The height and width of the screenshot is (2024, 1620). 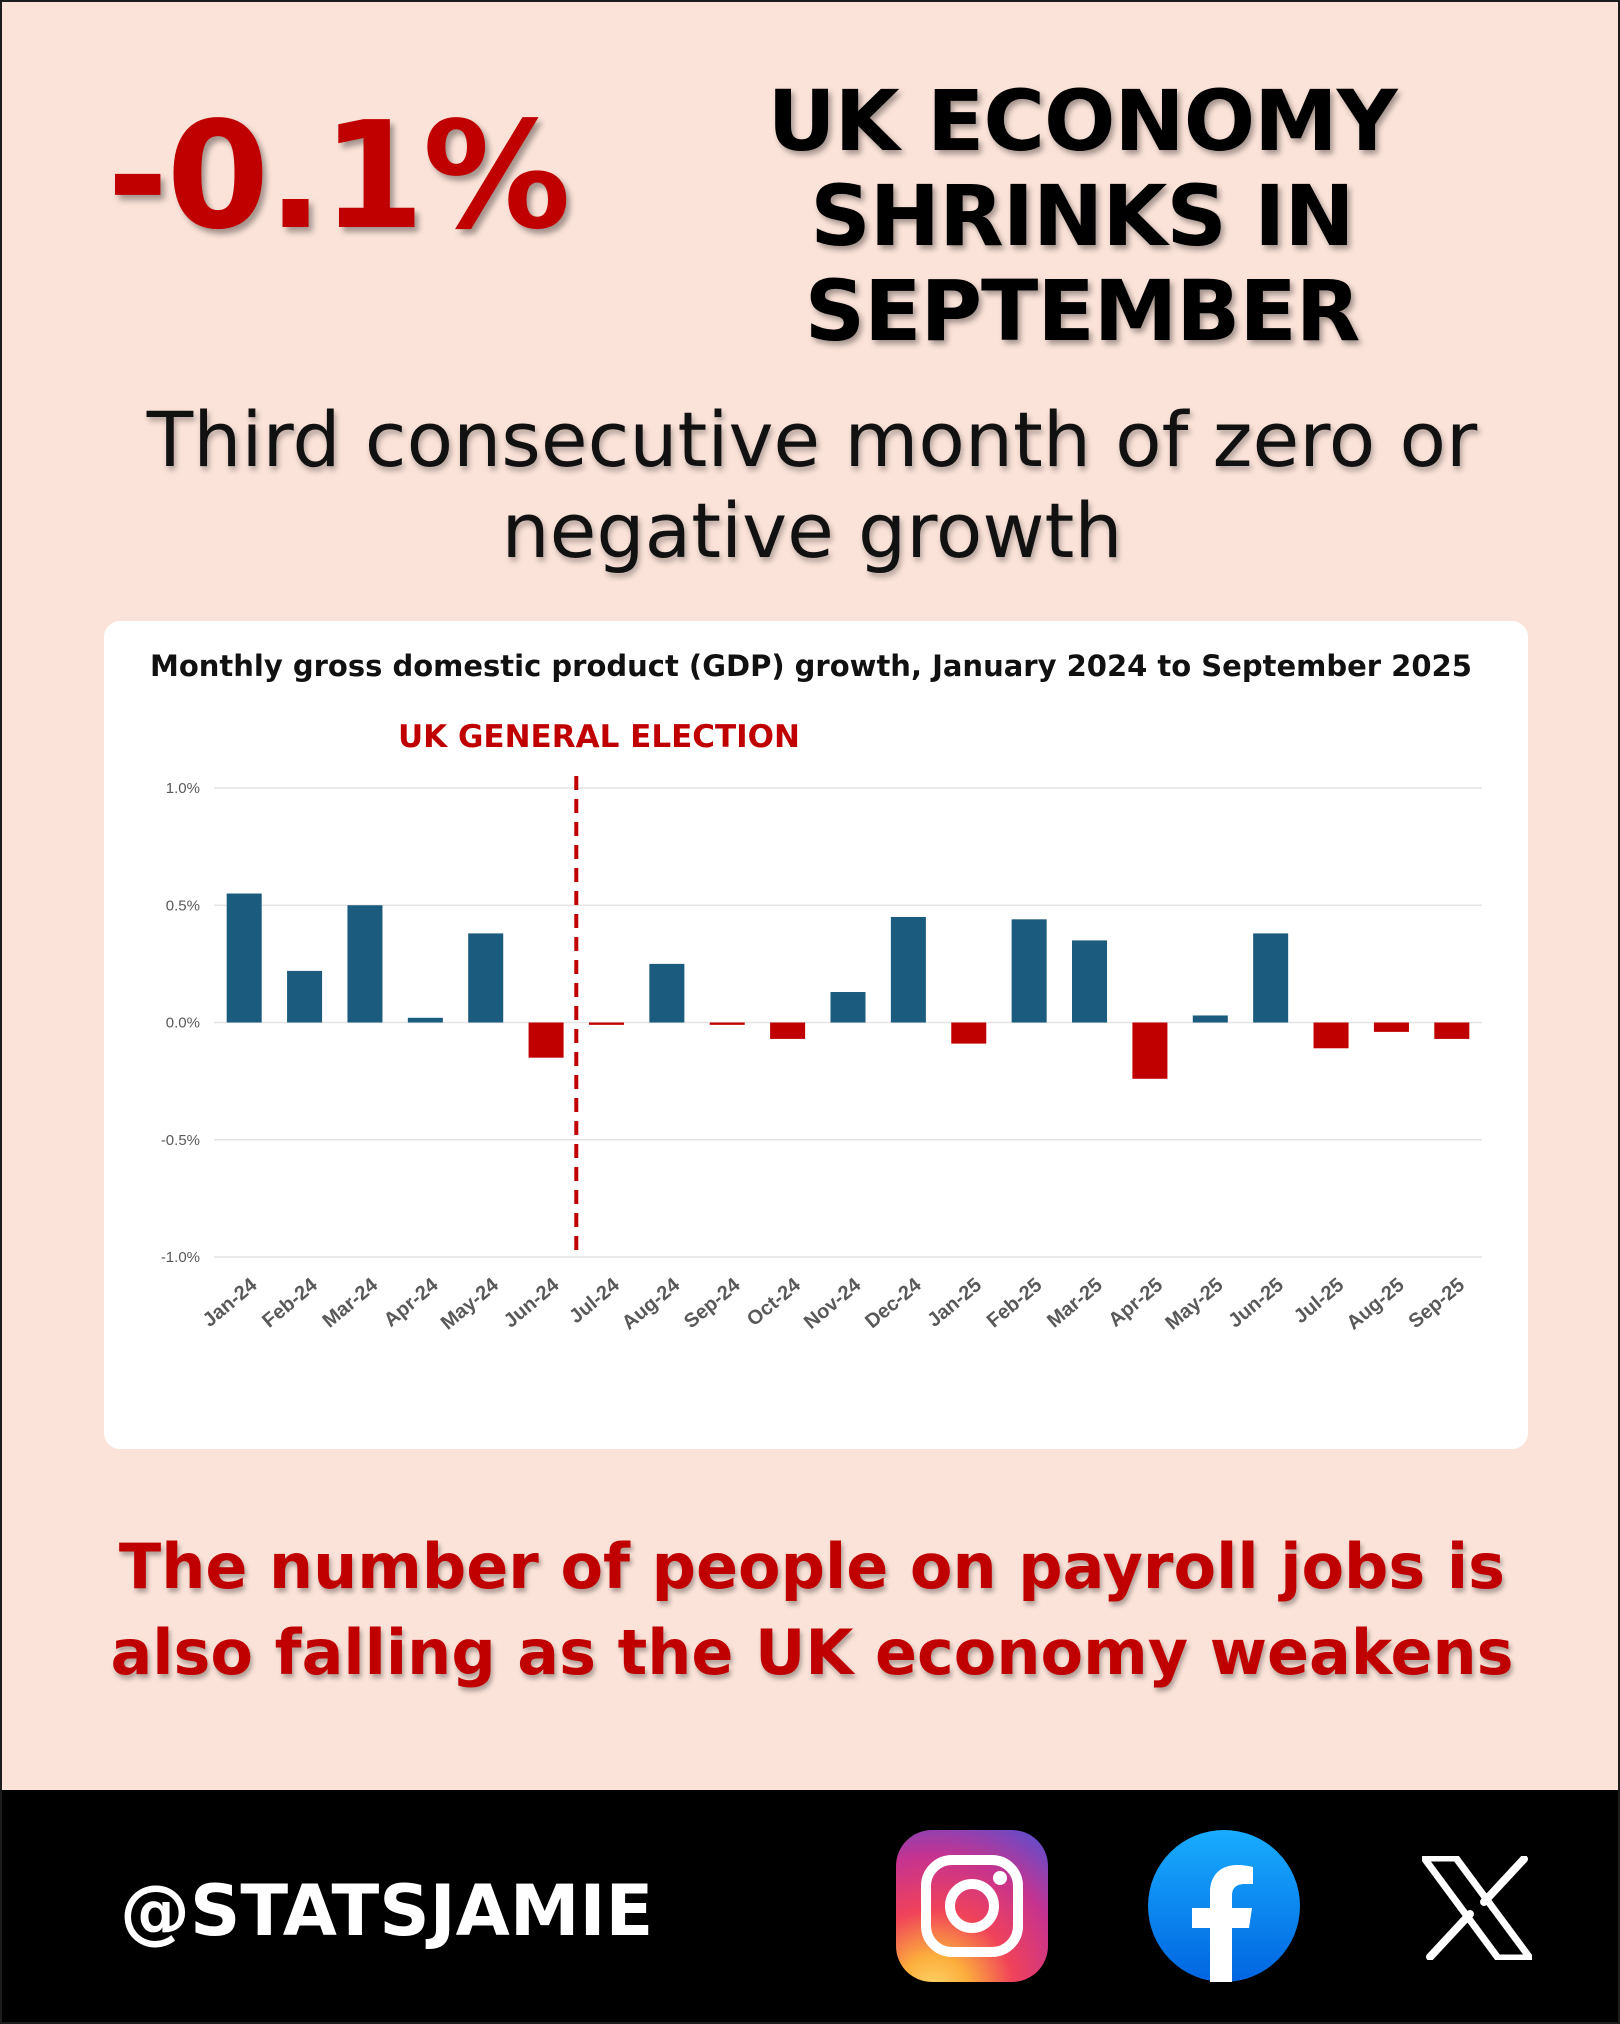 What do you see at coordinates (1135, 1303) in the screenshot?
I see `x-tick-label: Apr-25` at bounding box center [1135, 1303].